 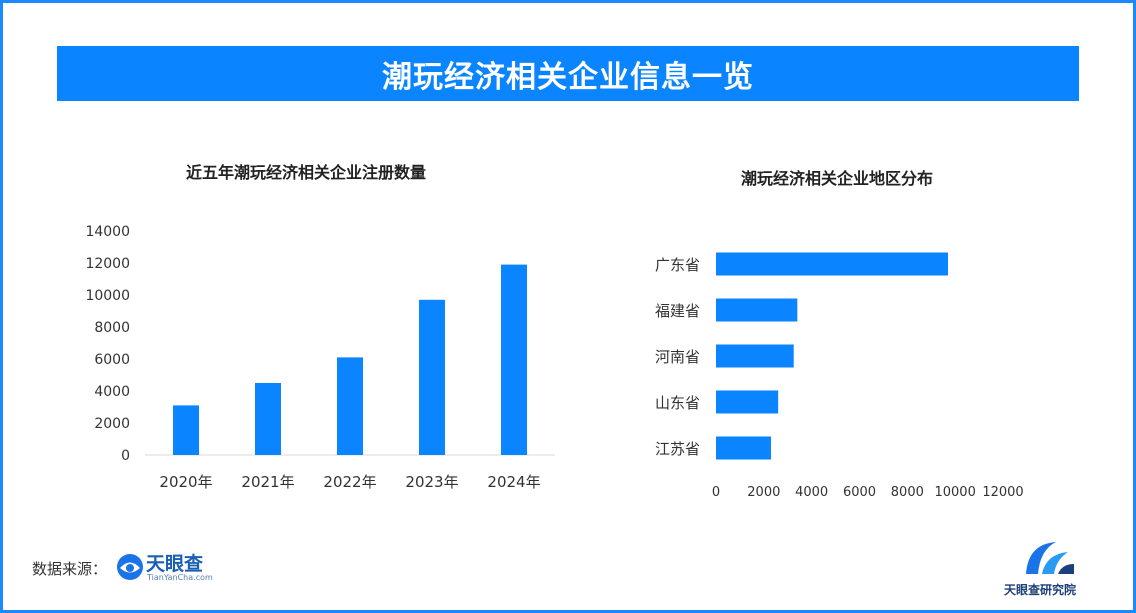 I want to click on x-tick-label: 0, so click(x=716, y=492).